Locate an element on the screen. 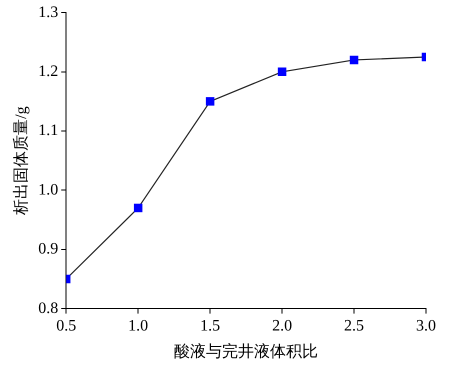 The height and width of the screenshot is (372, 456). y-tick-label: 1.2 is located at coordinates (48, 71).